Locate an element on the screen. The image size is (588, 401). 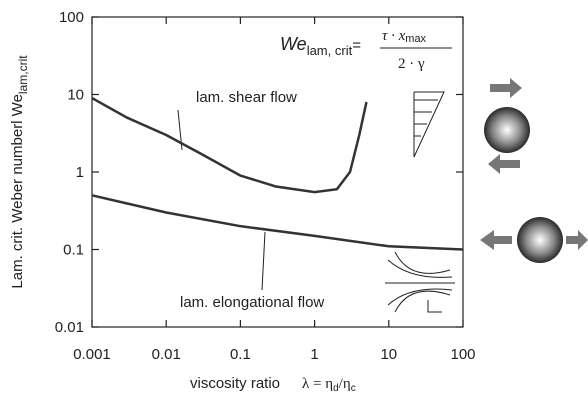
y-tick-label: 100 is located at coordinates (71, 17).